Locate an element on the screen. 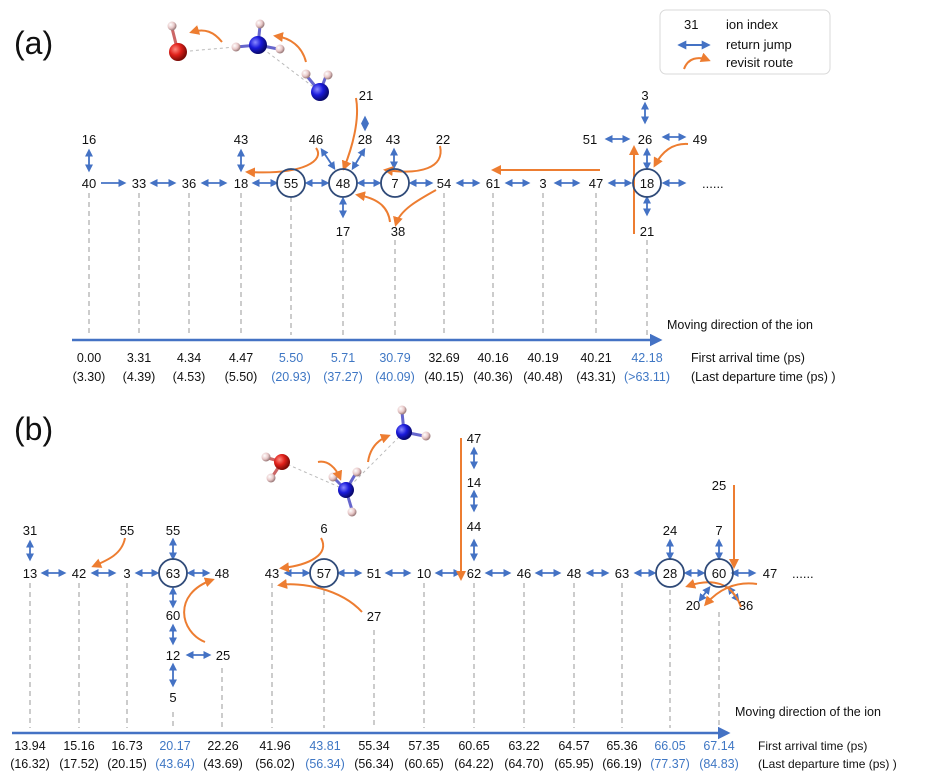 The width and height of the screenshot is (926, 771). last-departure-time: (40.09) is located at coordinates (395, 377).